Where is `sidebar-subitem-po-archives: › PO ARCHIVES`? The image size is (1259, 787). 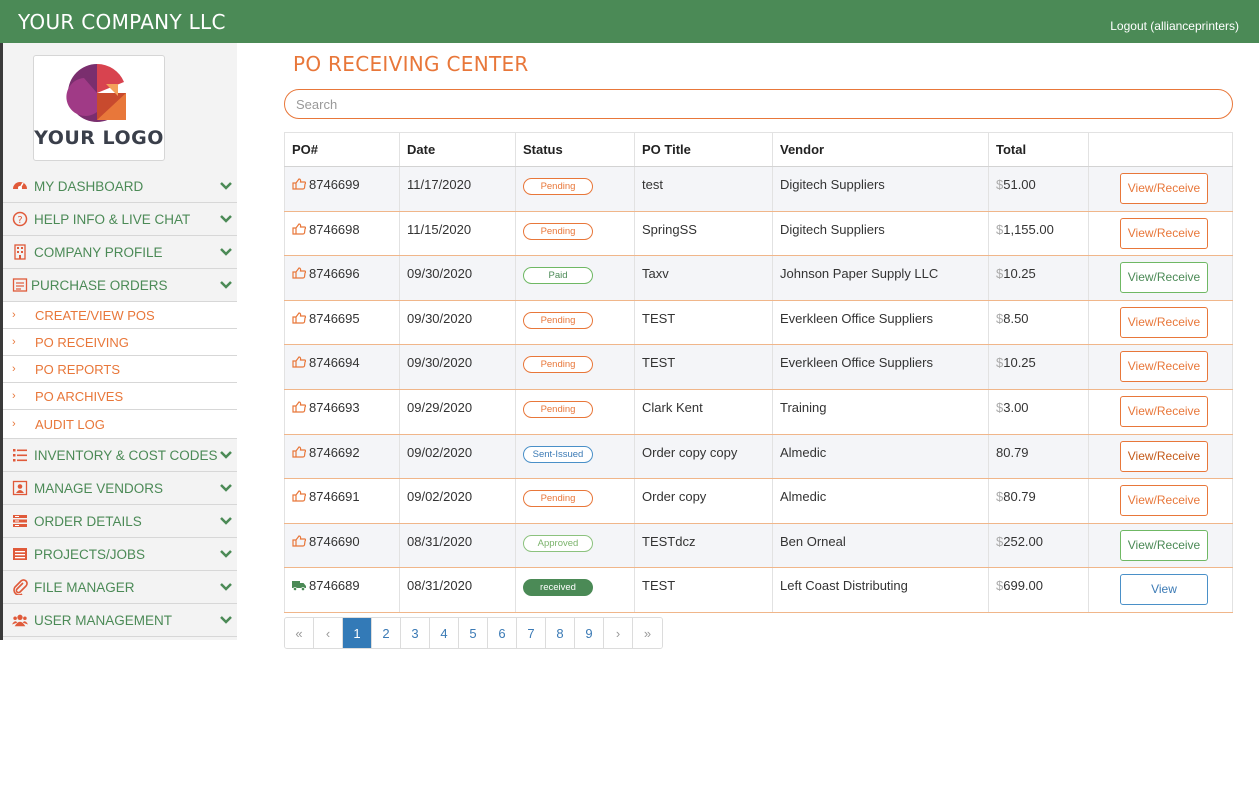 sidebar-subitem-po-archives: › PO ARCHIVES is located at coordinates (120, 396).